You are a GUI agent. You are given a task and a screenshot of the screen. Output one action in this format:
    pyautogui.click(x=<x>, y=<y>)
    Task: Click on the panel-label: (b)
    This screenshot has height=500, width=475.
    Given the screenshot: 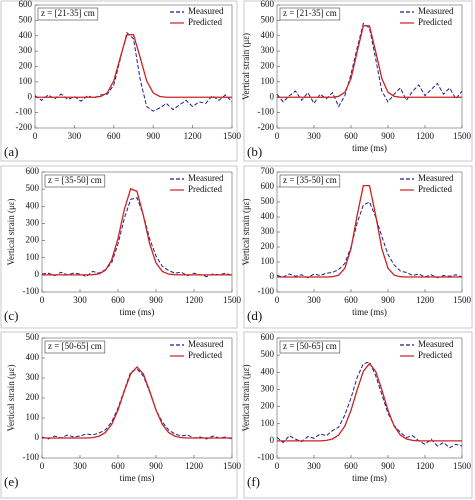 What is the action you would take?
    pyautogui.click(x=254, y=151)
    